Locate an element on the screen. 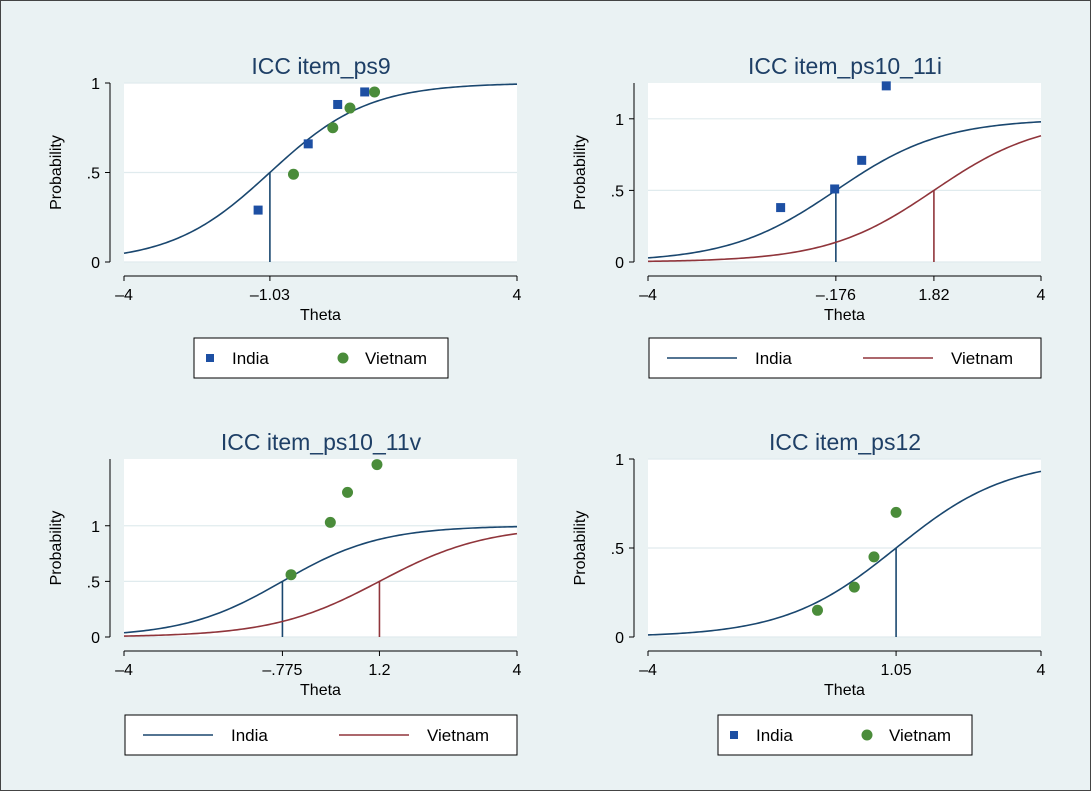 This screenshot has width=1091, height=795. x-tick-label: –.176 is located at coordinates (836, 295).